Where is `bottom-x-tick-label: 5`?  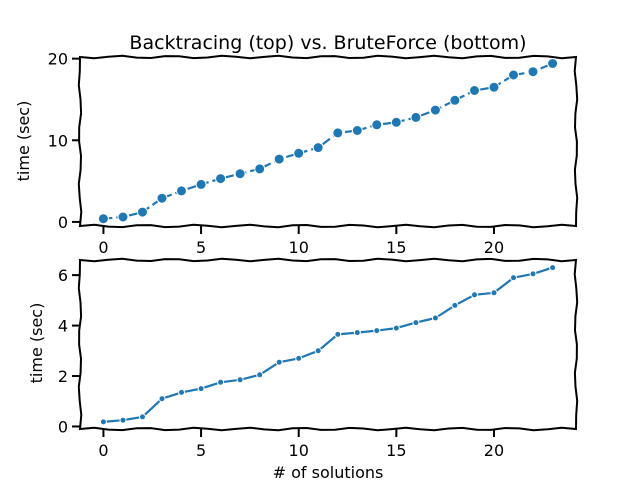 bottom-x-tick-label: 5 is located at coordinates (201, 450).